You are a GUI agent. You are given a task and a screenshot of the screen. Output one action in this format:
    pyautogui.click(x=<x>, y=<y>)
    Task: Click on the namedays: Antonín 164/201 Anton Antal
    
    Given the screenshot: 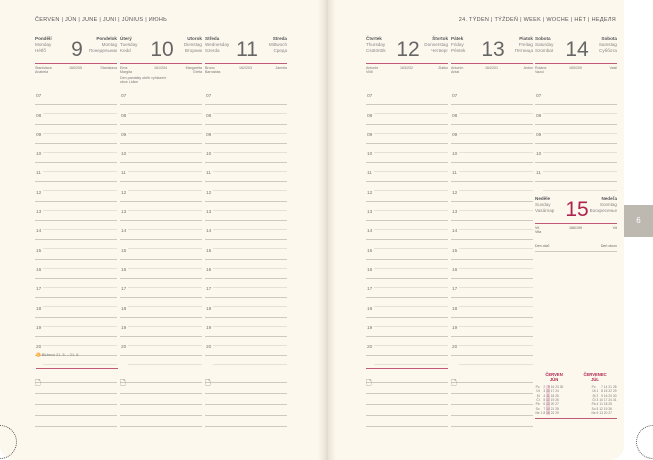 What is the action you would take?
    pyautogui.click(x=492, y=70)
    